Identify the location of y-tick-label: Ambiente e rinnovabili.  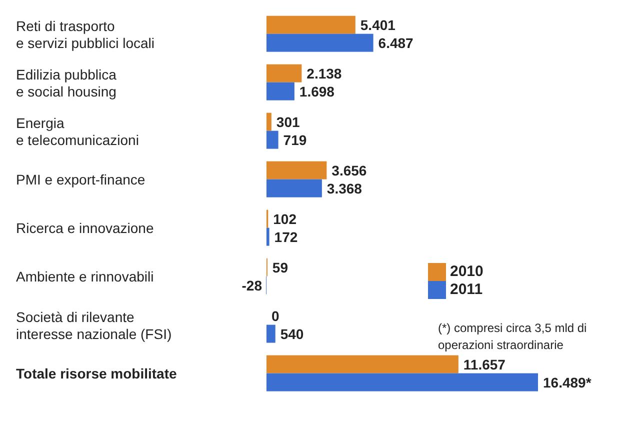
(85, 276).